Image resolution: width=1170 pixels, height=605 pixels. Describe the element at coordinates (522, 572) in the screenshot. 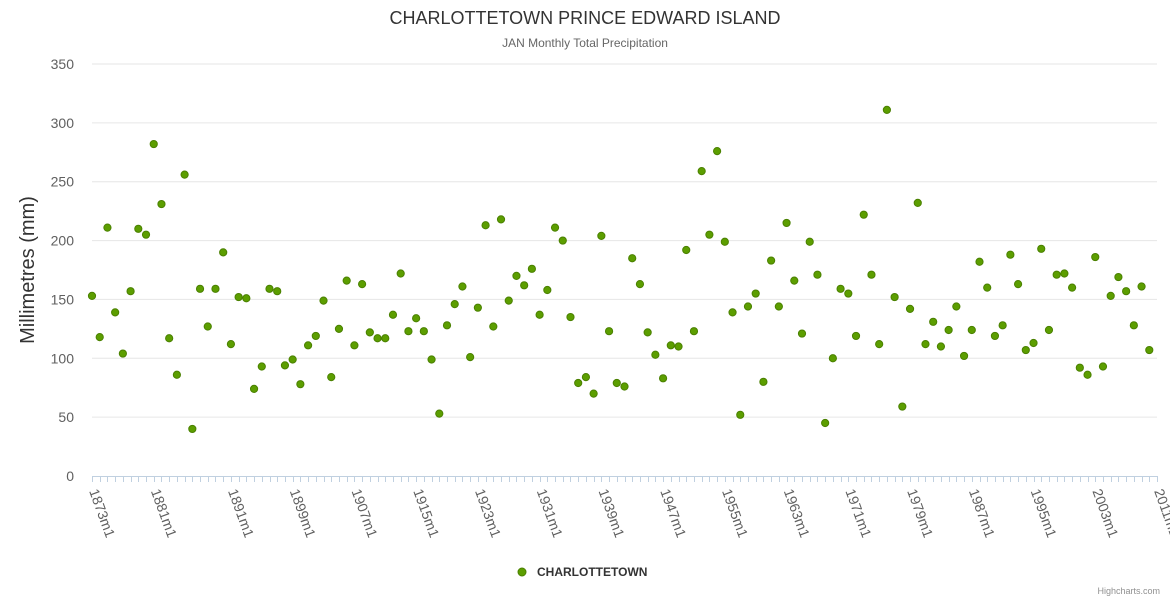

I see `legend-marker` at that location.